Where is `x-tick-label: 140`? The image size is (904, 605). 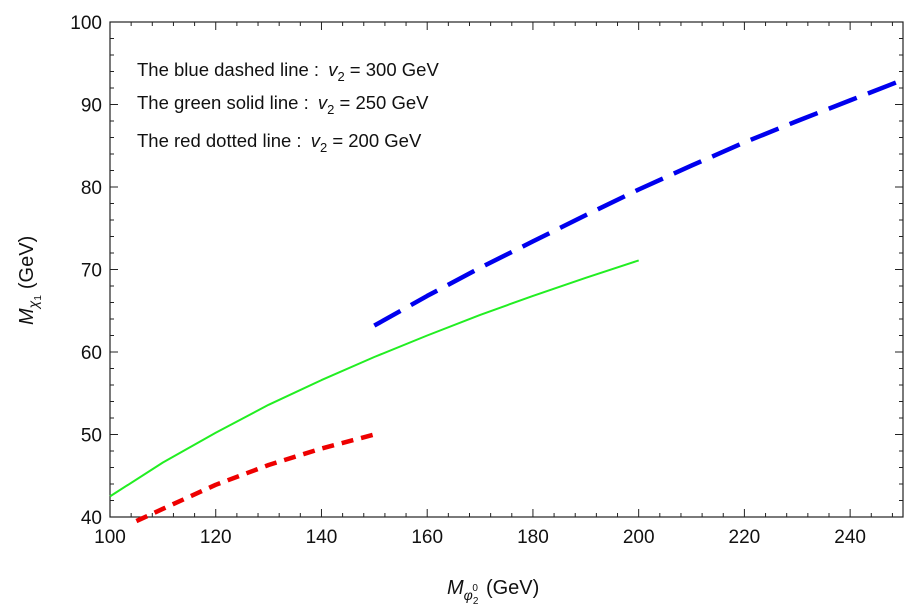 x-tick-label: 140 is located at coordinates (322, 537).